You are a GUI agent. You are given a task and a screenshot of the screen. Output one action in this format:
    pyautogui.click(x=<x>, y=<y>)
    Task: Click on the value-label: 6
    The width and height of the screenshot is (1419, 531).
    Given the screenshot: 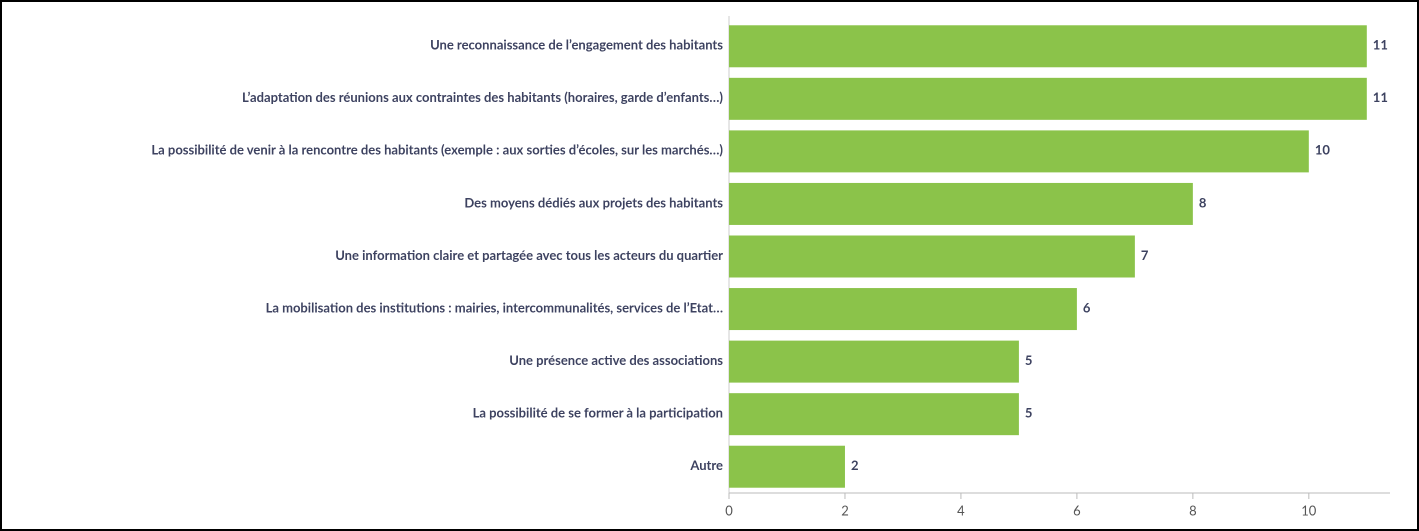 What is the action you would take?
    pyautogui.click(x=1087, y=307)
    